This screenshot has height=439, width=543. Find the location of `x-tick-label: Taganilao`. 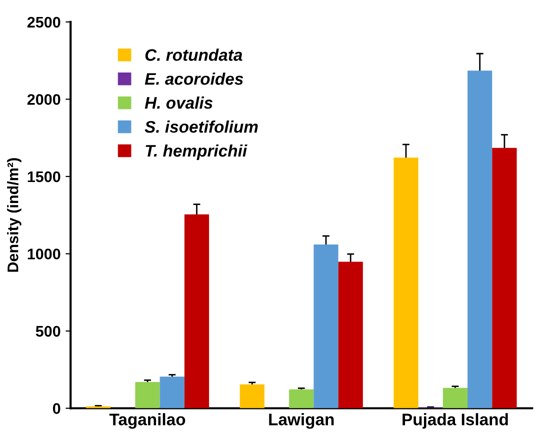

x-tick-label: Taganilao is located at coordinates (147, 421).